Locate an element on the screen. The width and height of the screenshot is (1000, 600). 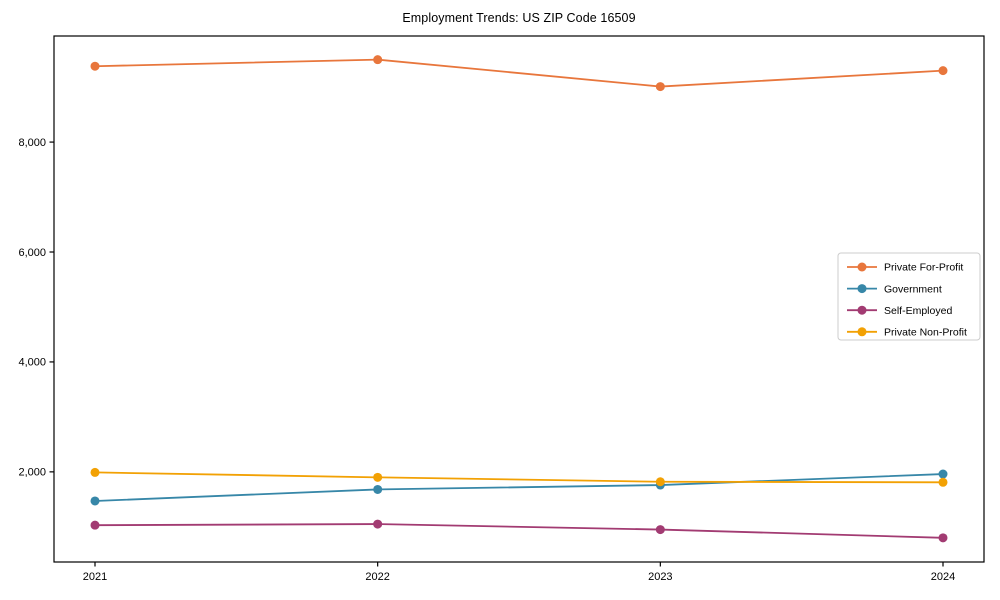
legend-label-private-non-profit: Private Non-Profit is located at coordinates (925, 333).